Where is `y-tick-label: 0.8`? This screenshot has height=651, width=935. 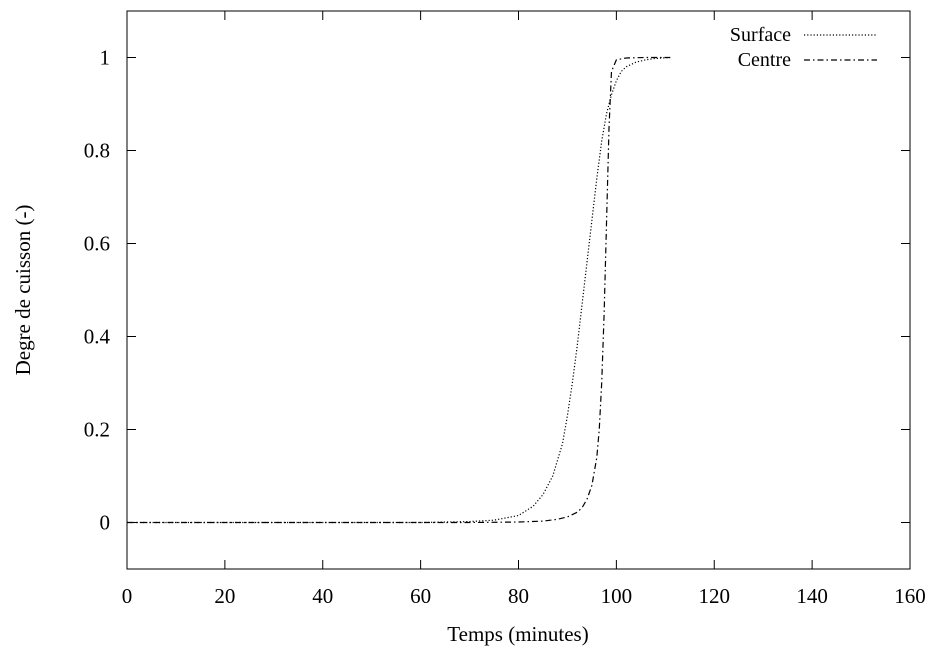 y-tick-label: 0.8 is located at coordinates (97, 151).